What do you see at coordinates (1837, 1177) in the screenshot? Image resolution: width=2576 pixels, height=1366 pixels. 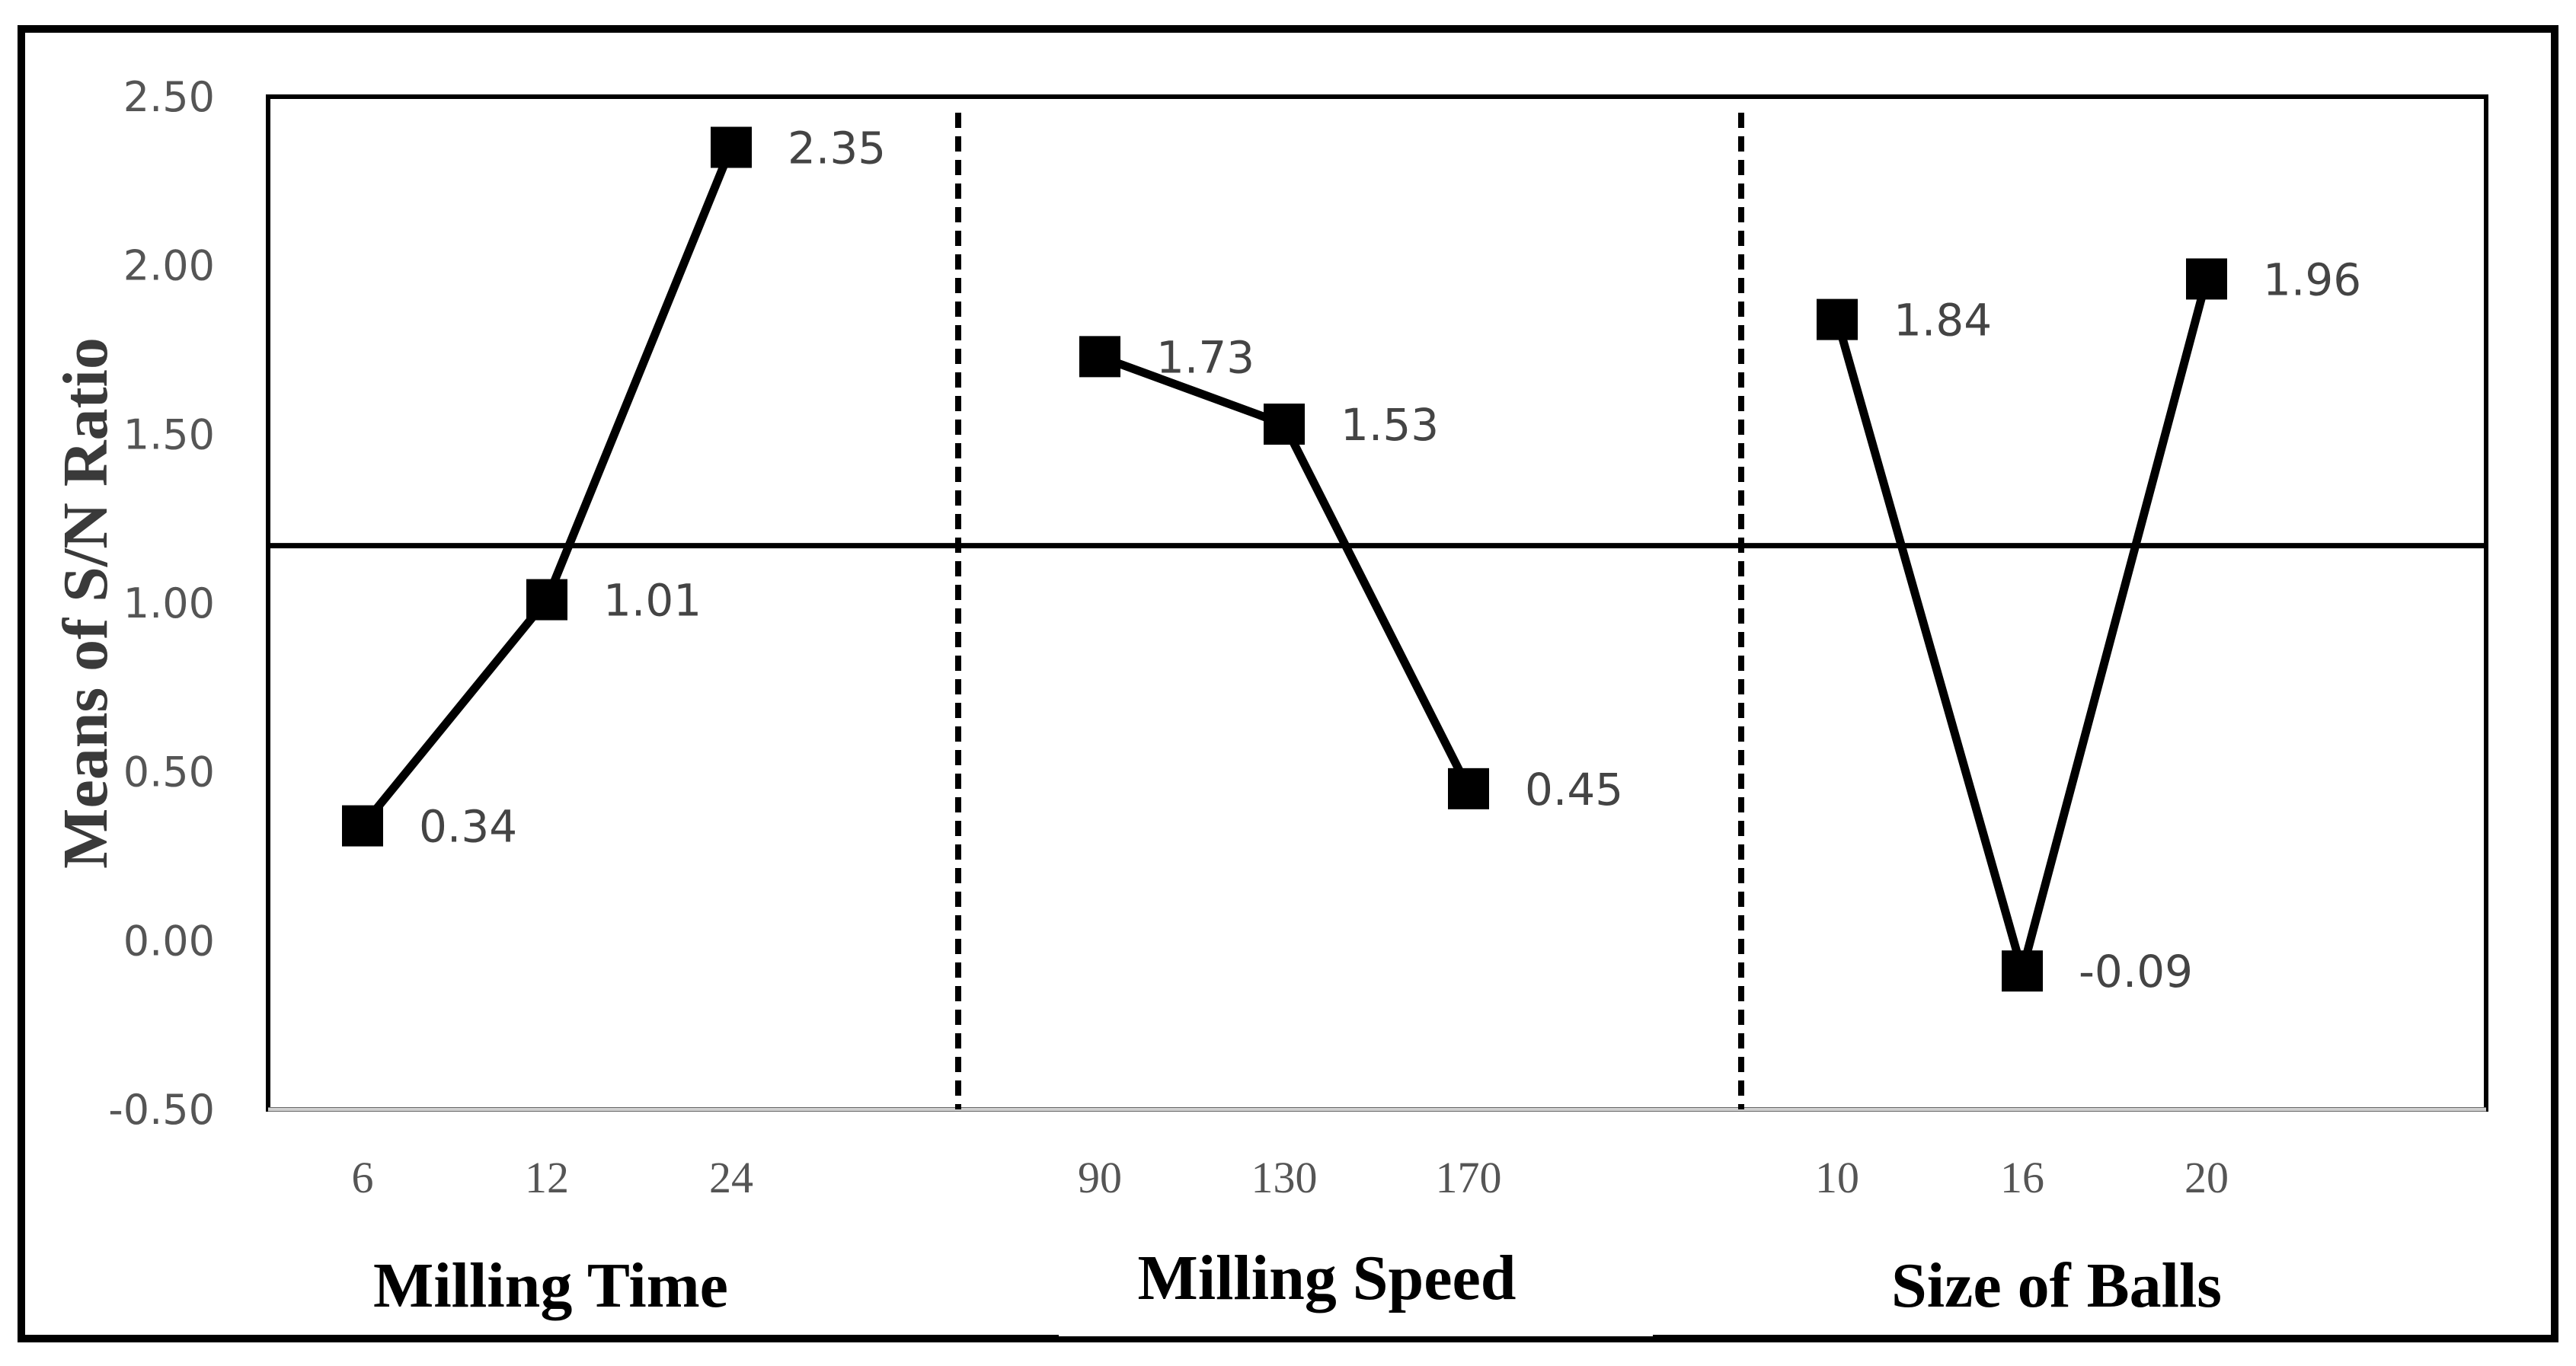 I see `x-level-tick: 10` at bounding box center [1837, 1177].